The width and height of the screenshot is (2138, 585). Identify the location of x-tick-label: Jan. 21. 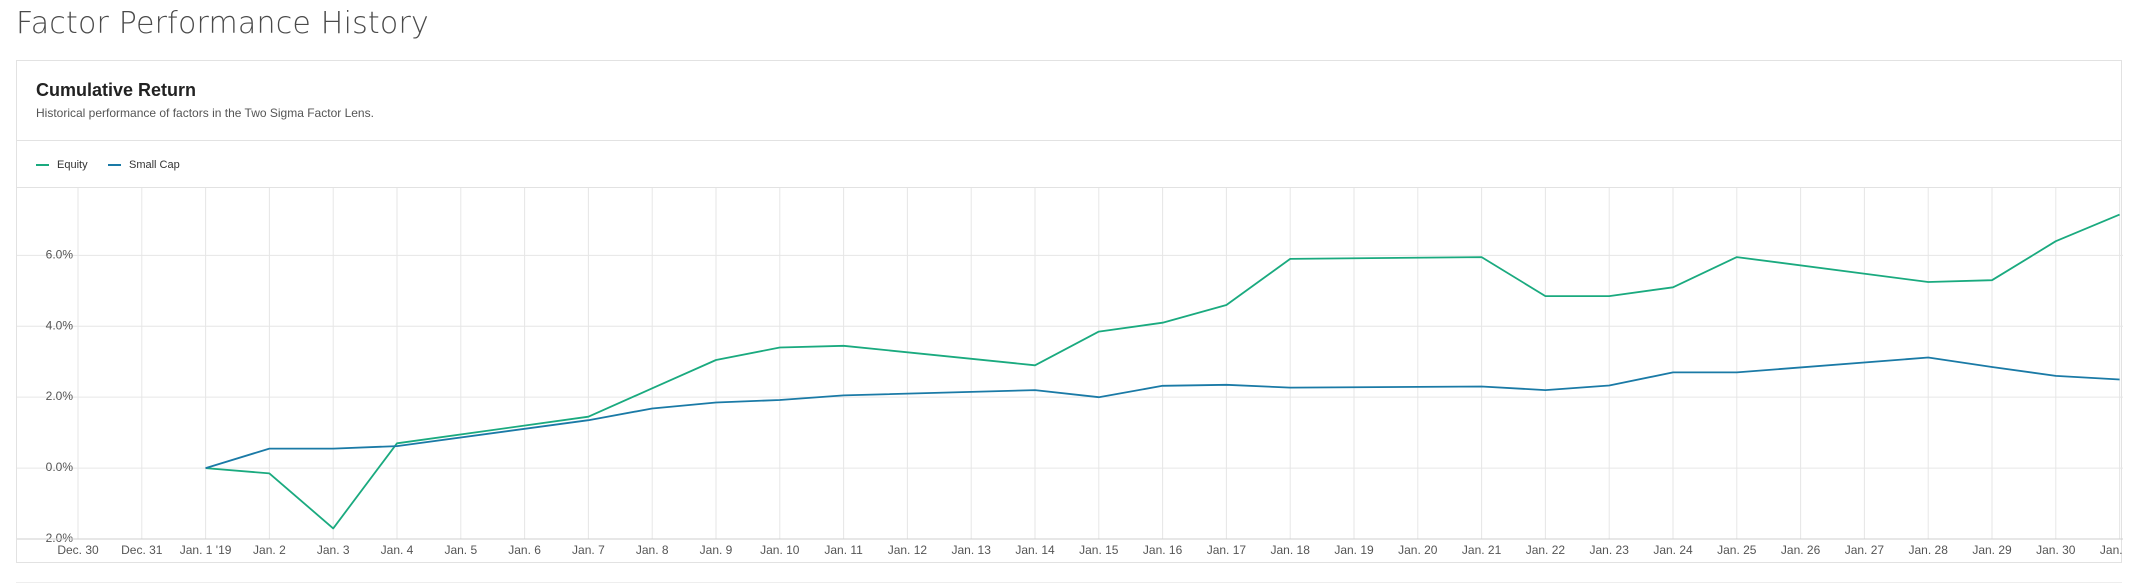
(1482, 550).